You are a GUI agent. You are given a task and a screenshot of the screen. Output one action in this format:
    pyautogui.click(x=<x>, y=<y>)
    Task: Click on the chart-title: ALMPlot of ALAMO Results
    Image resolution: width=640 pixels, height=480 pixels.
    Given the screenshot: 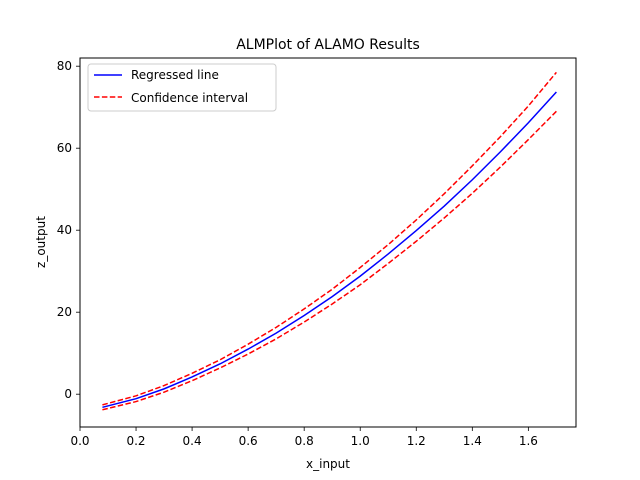 What is the action you would take?
    pyautogui.click(x=328, y=45)
    